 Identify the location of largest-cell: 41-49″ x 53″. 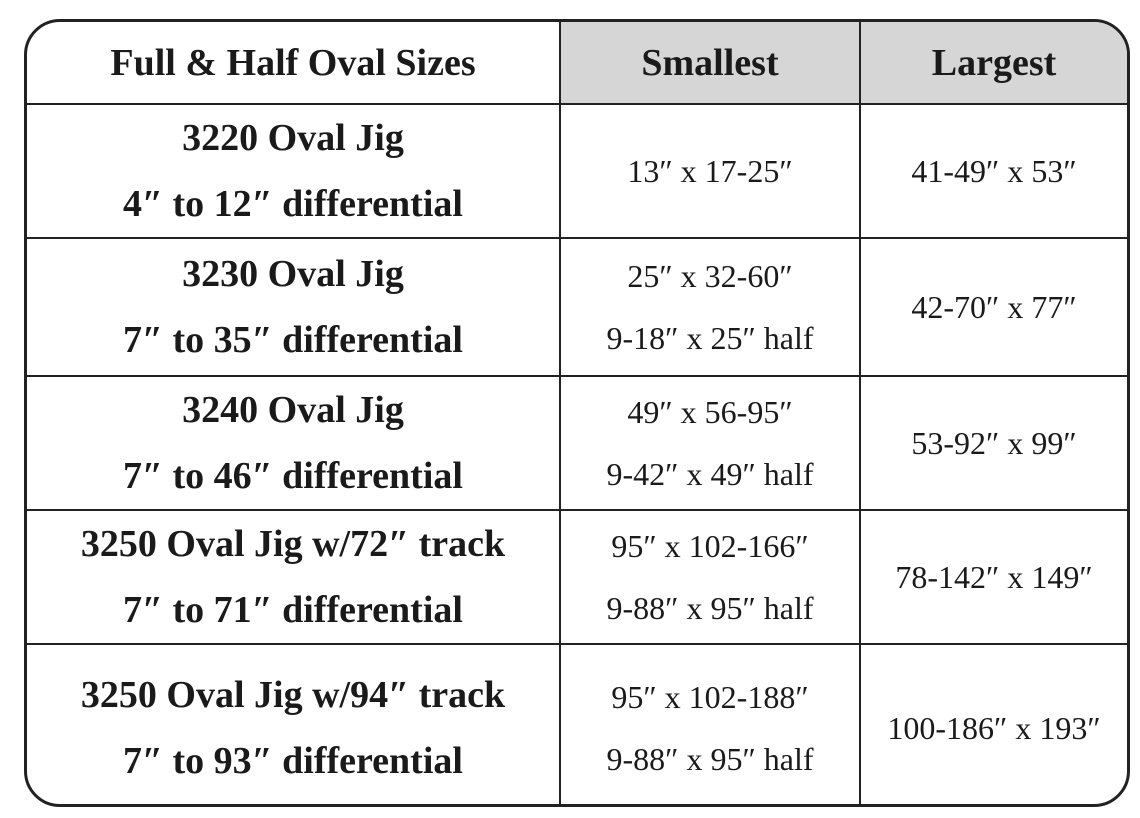
(993, 171).